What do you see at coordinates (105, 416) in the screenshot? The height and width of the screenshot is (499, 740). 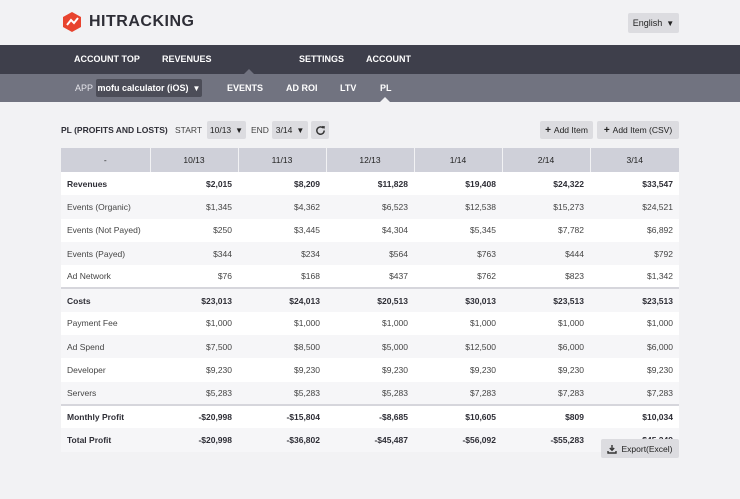 I see `row-label: Monthly Profit` at bounding box center [105, 416].